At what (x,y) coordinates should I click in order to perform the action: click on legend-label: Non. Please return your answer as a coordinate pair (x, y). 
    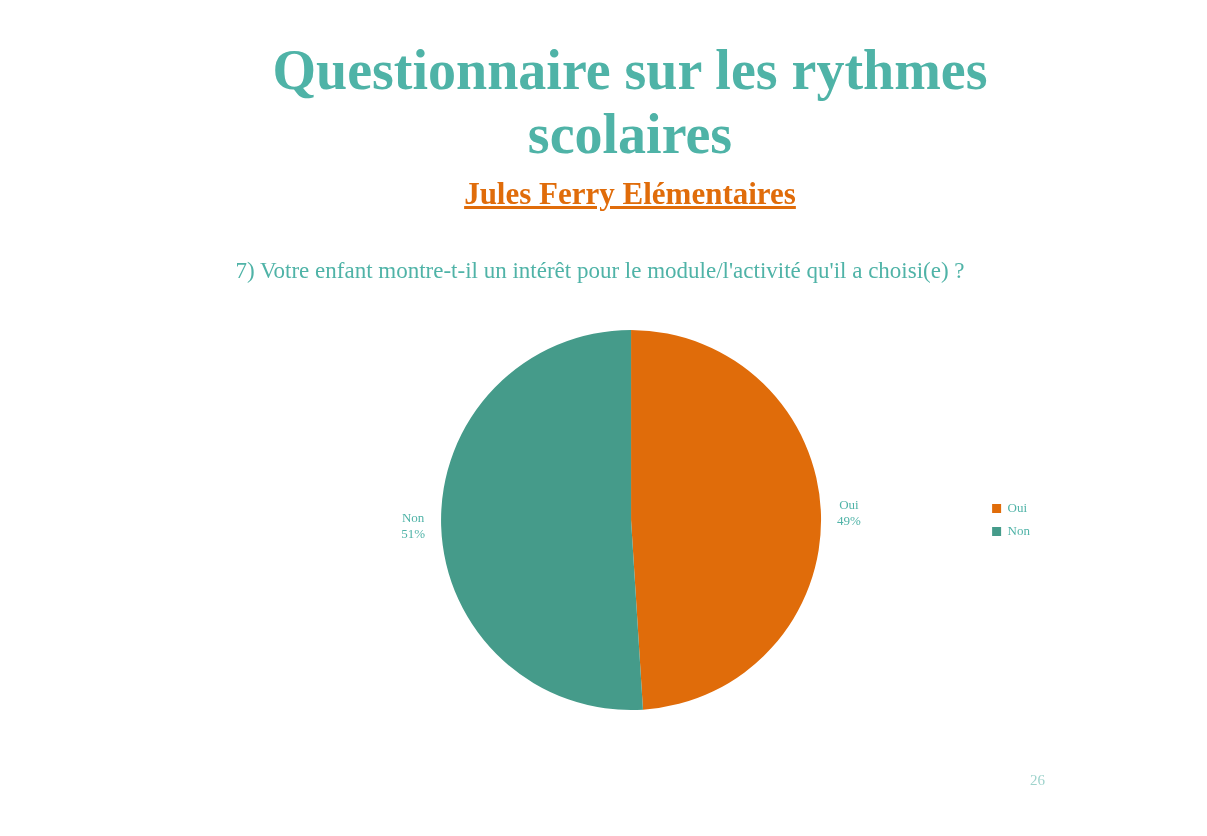
    Looking at the image, I should click on (1019, 530).